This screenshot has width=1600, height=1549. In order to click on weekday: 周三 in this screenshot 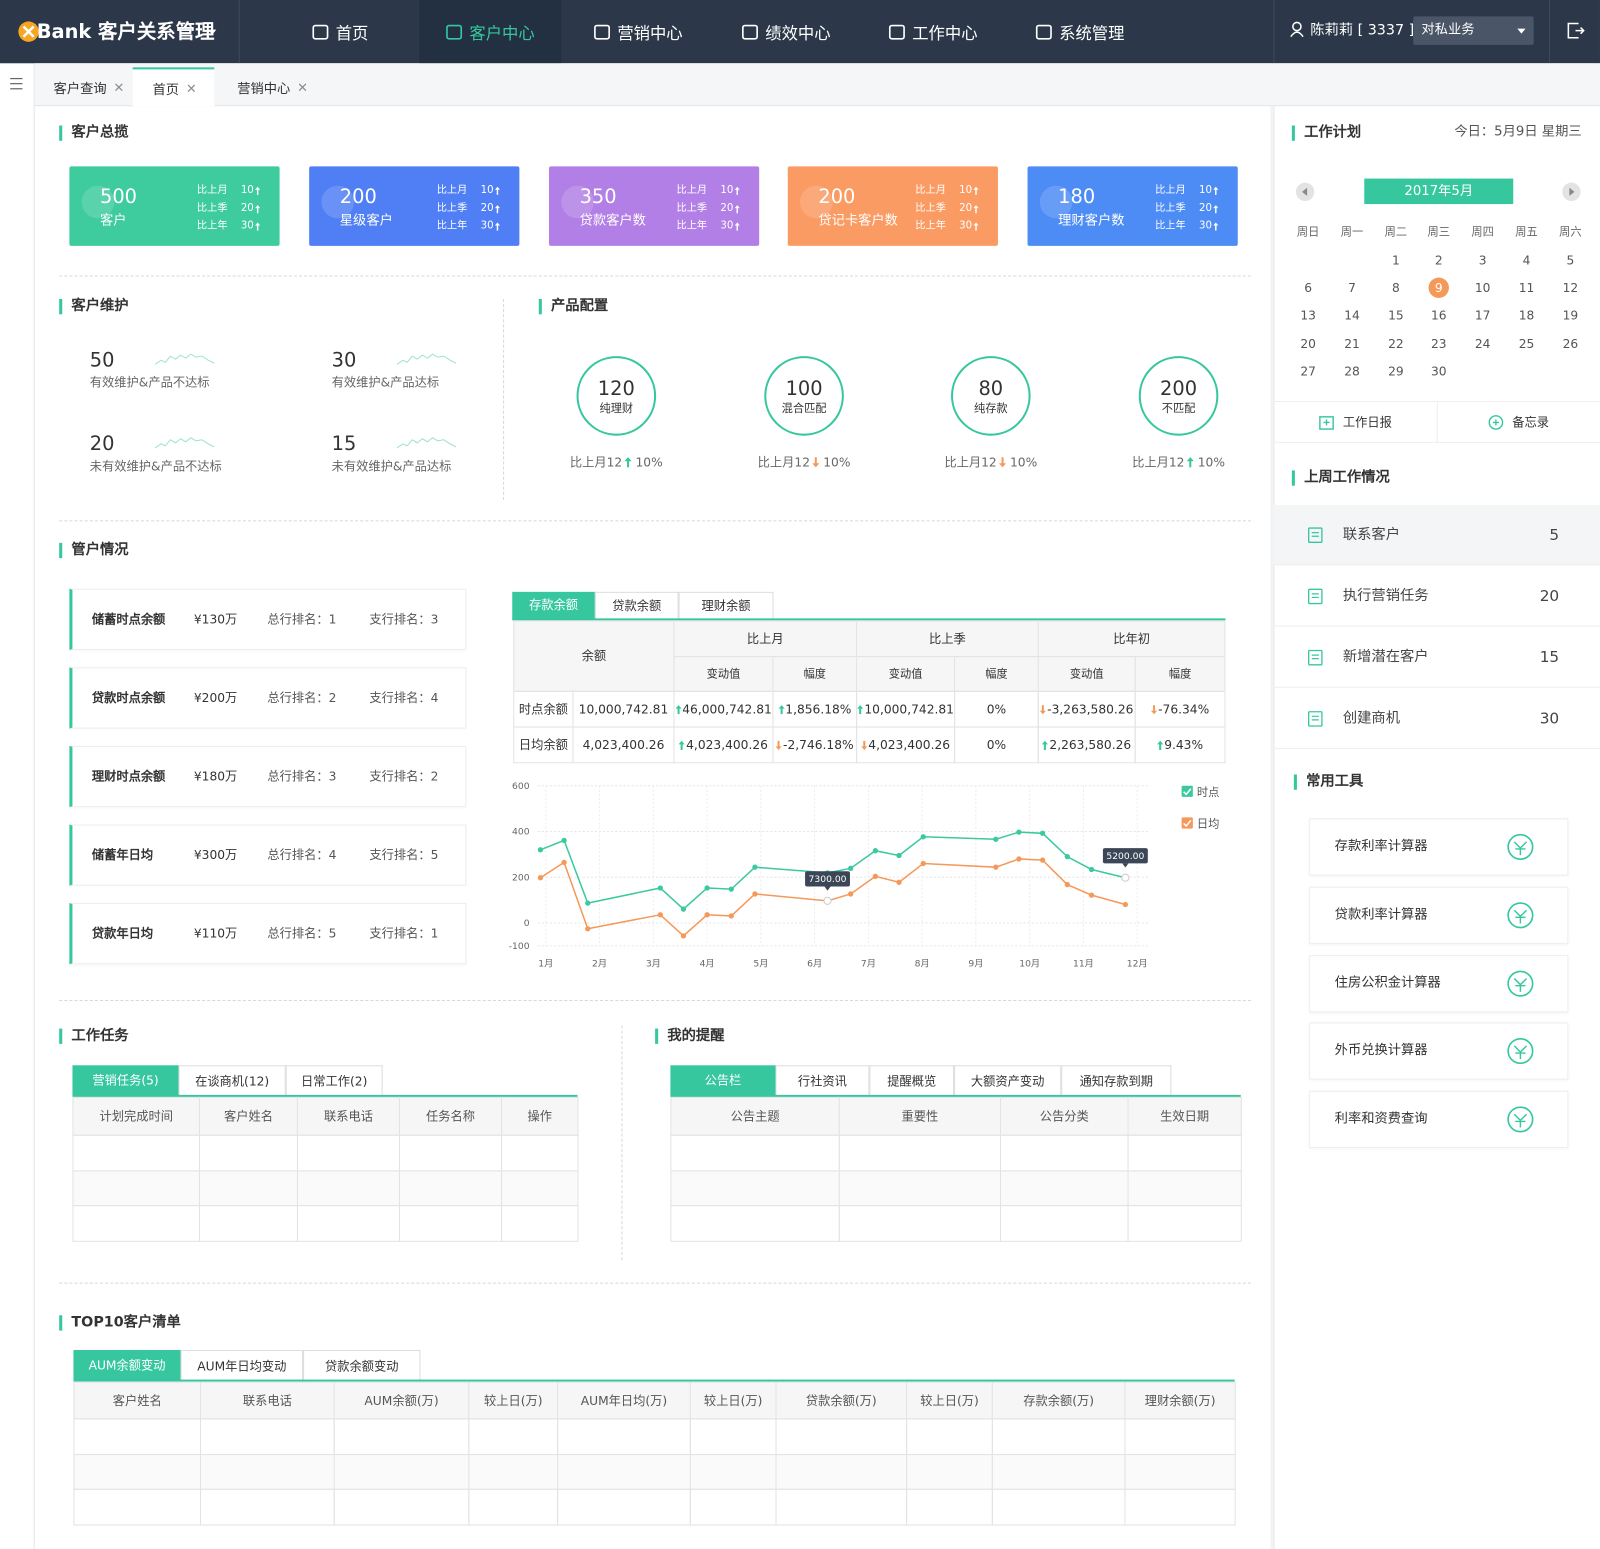, I will do `click(1438, 232)`.